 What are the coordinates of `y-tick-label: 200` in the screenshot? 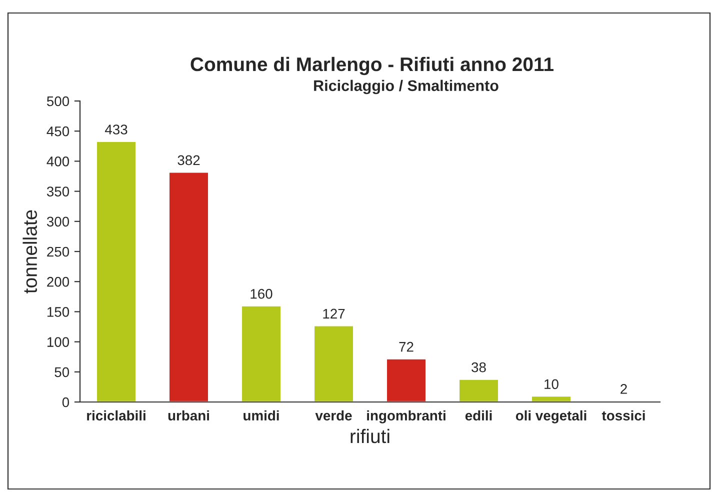 It's located at (58, 281).